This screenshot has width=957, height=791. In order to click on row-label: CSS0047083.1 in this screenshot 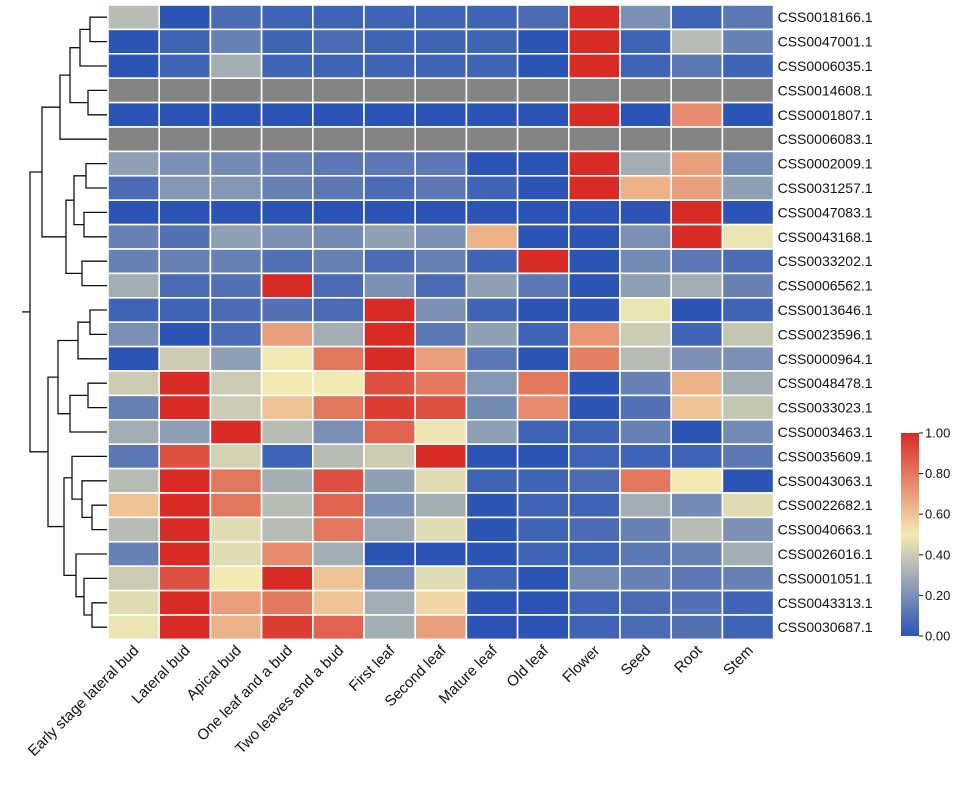, I will do `click(825, 212)`.